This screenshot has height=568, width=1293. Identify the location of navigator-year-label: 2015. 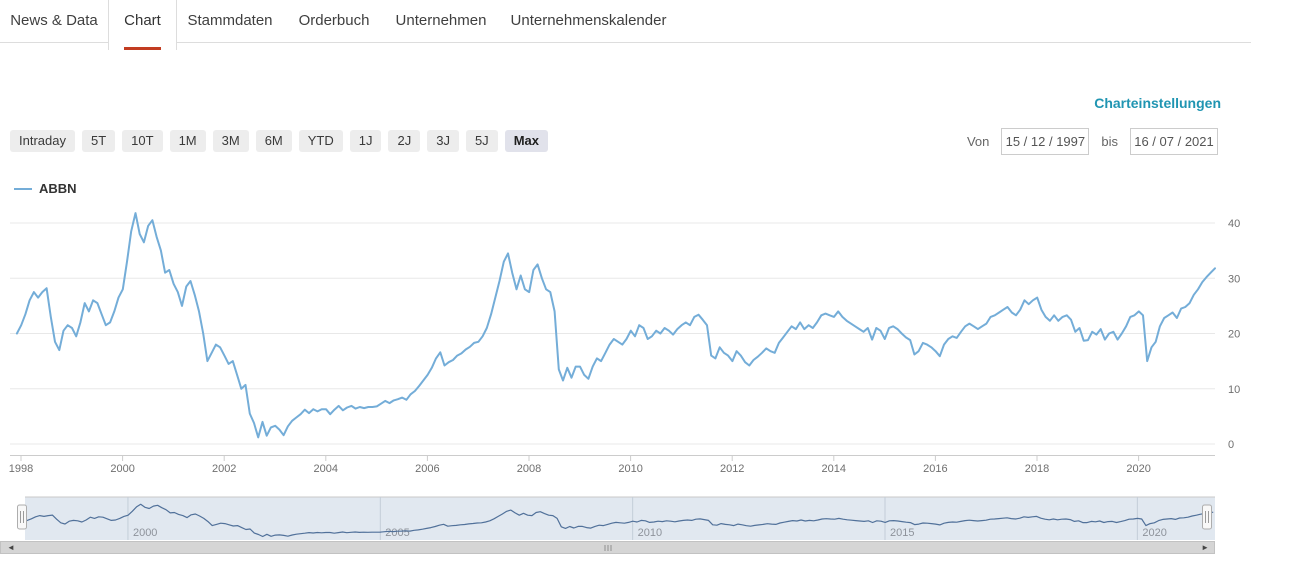
(902, 533).